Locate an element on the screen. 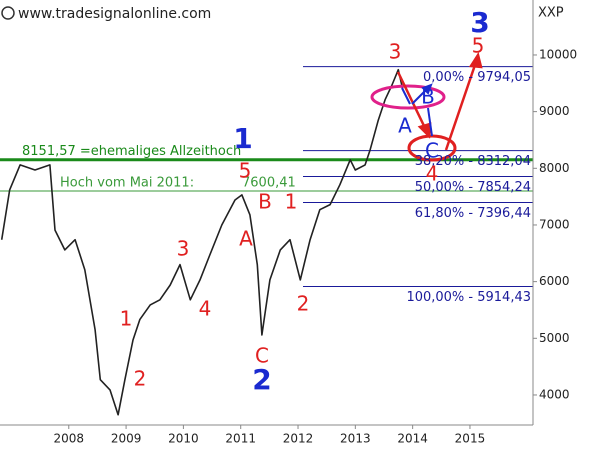 The height and width of the screenshot is (450, 595). support-value: 7600,41 is located at coordinates (269, 182).